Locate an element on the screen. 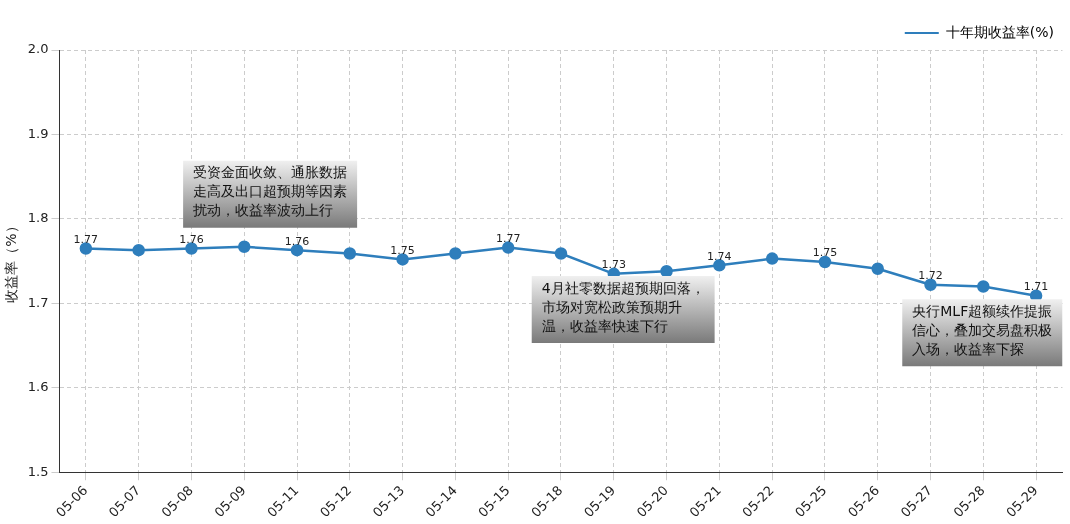 This screenshot has height=524, width=1070. y-tick-label: 1.9 is located at coordinates (38, 133).